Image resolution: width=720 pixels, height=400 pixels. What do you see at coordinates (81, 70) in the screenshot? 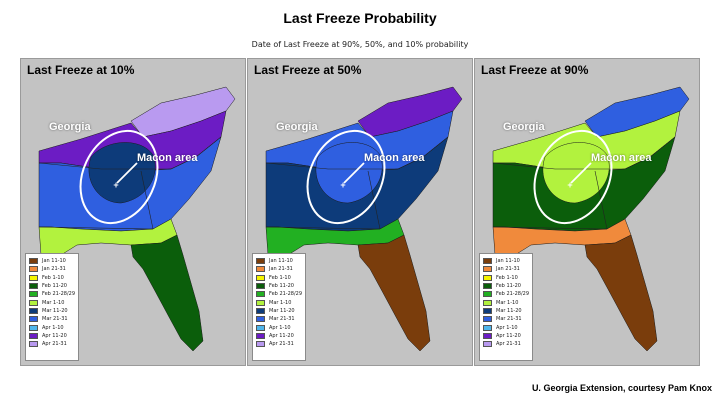
I see `panel-title: Last Freeze at 10%` at bounding box center [81, 70].